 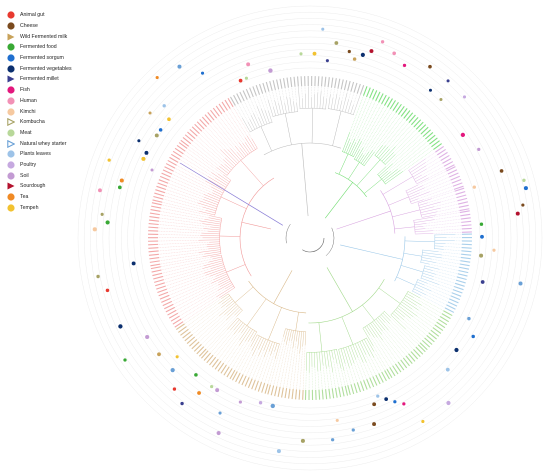 I want to click on legend-label: Human, so click(x=28, y=100).